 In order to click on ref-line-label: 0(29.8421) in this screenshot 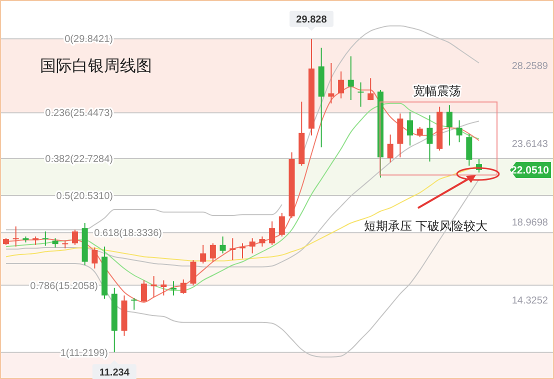, I will do `click(88, 40)`.